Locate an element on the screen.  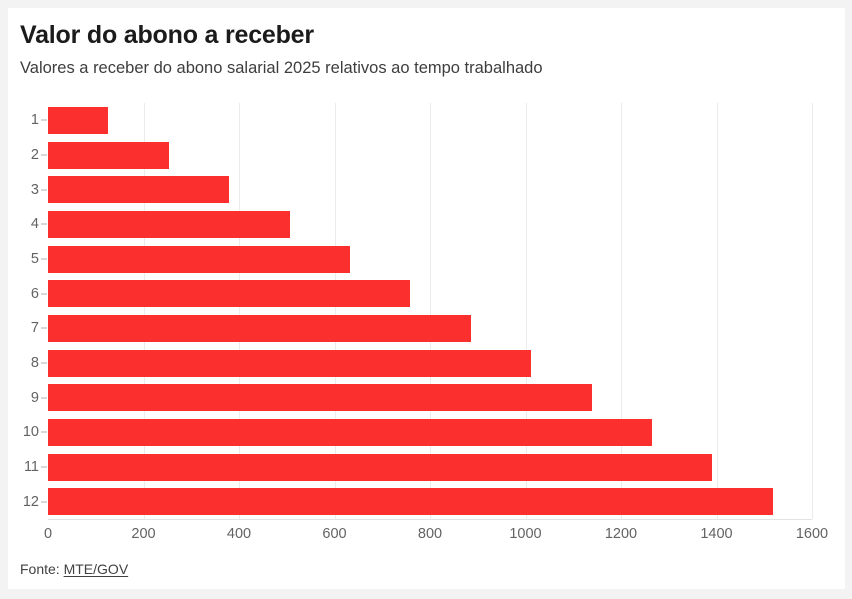
y-axis-label: 8 is located at coordinates (34, 363).